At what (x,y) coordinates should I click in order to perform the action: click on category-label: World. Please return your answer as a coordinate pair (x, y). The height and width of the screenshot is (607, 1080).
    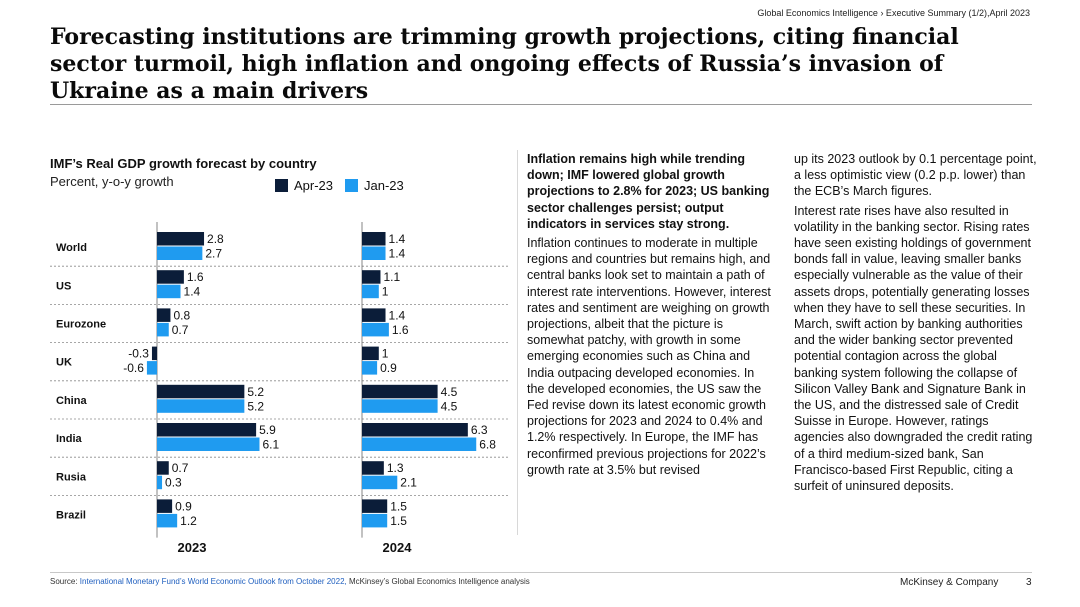
    Looking at the image, I should click on (71, 248).